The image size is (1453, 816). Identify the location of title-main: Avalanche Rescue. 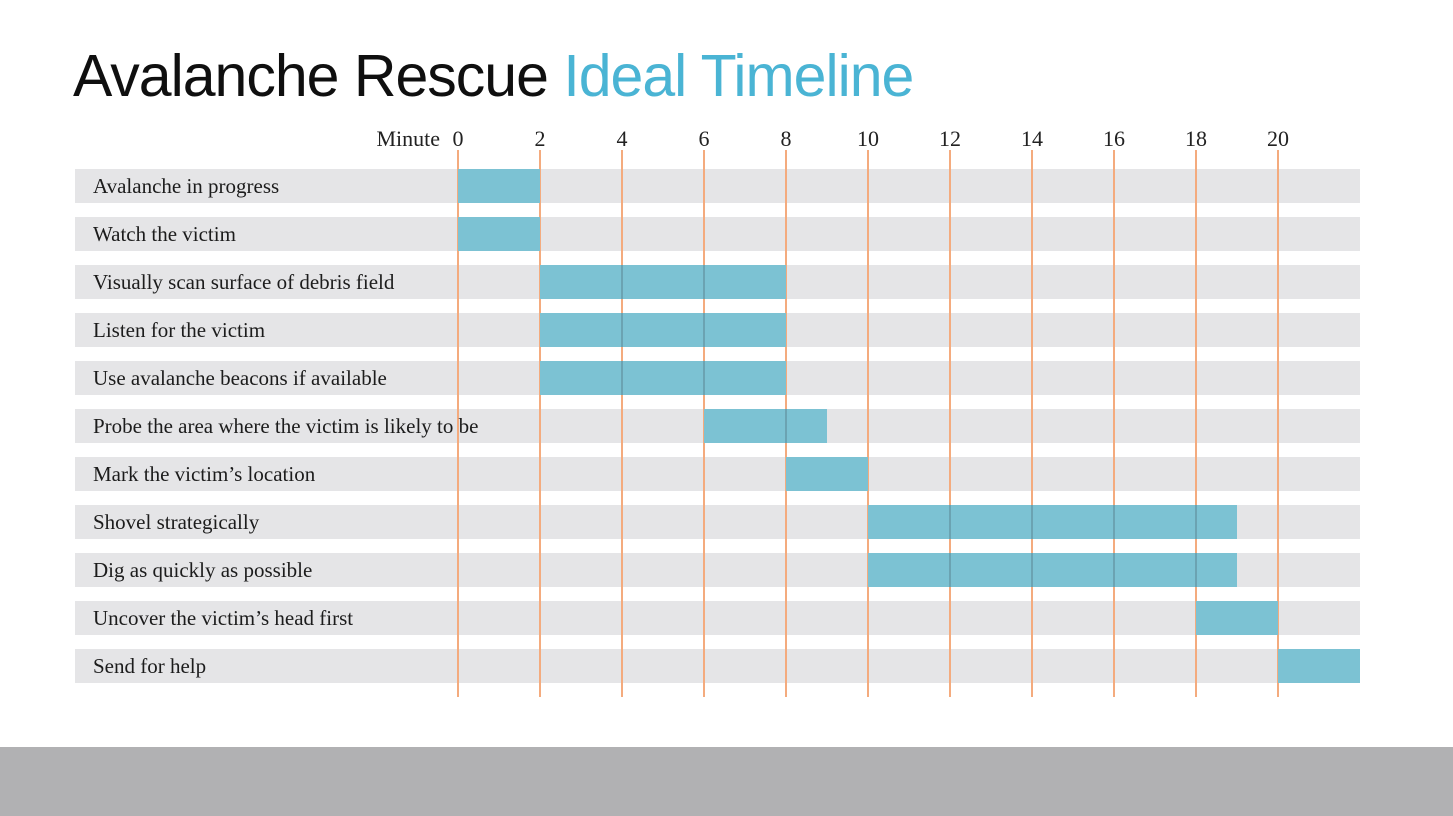
(311, 76).